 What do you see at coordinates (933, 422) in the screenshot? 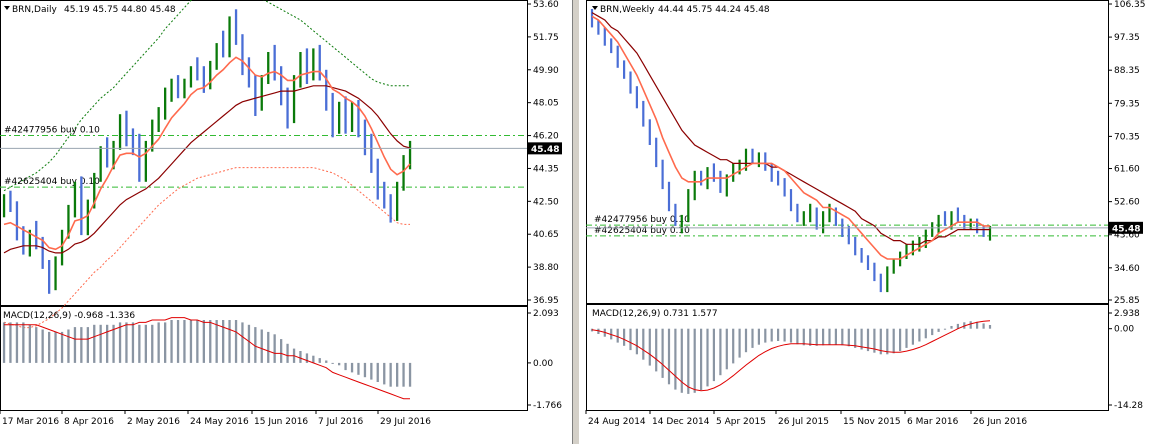
I see `x-tick-label: 6 Mar 2016` at bounding box center [933, 422].